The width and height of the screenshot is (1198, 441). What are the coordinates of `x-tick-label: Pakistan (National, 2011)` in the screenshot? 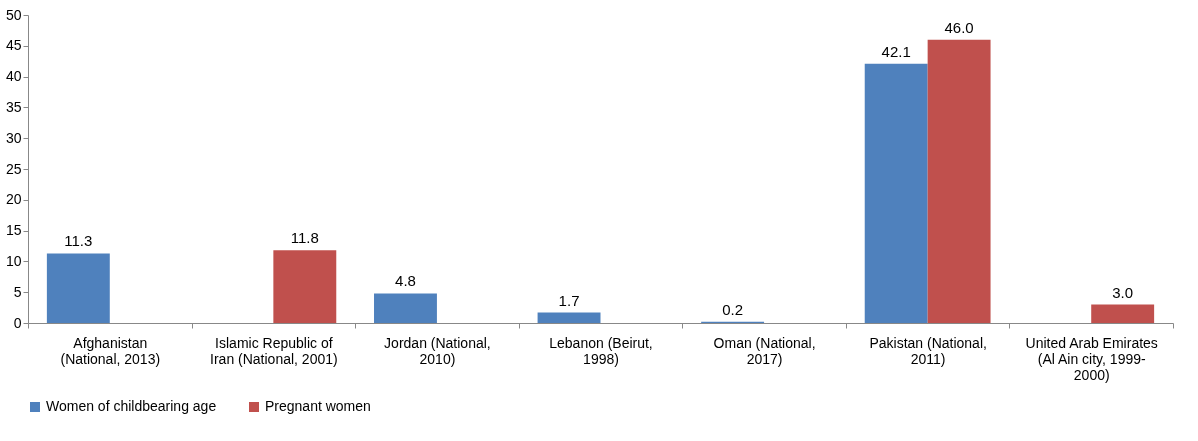 It's located at (928, 350).